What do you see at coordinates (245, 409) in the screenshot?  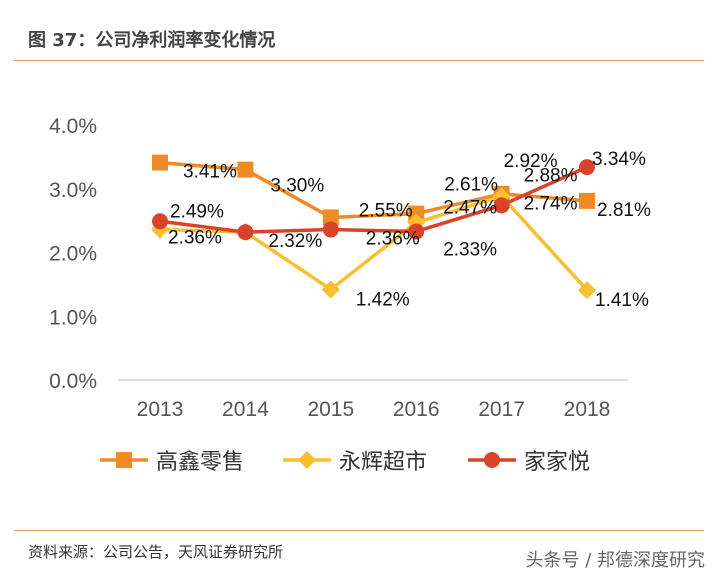 I see `x-tick-label: 2014` at bounding box center [245, 409].